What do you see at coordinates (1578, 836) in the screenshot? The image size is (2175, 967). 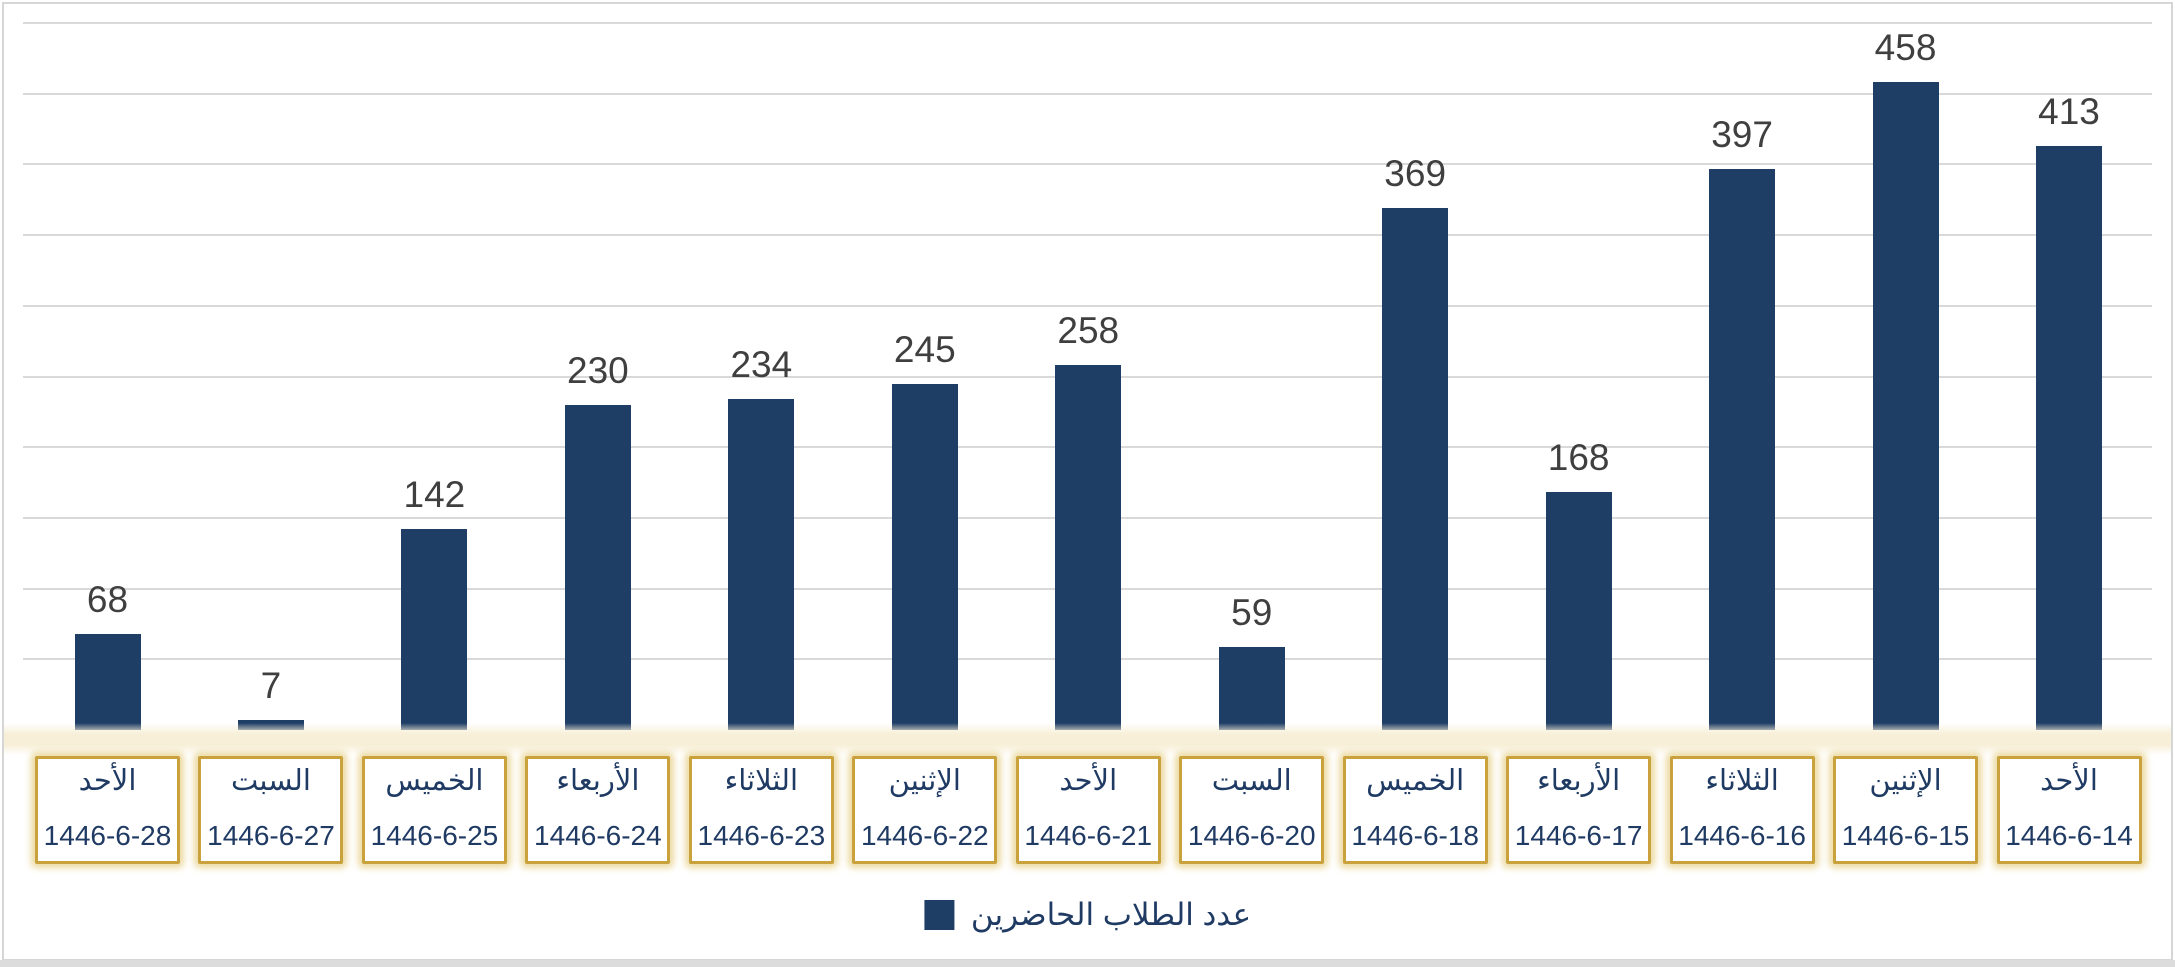 I see `x-label-date: 1446-6-17` at bounding box center [1578, 836].